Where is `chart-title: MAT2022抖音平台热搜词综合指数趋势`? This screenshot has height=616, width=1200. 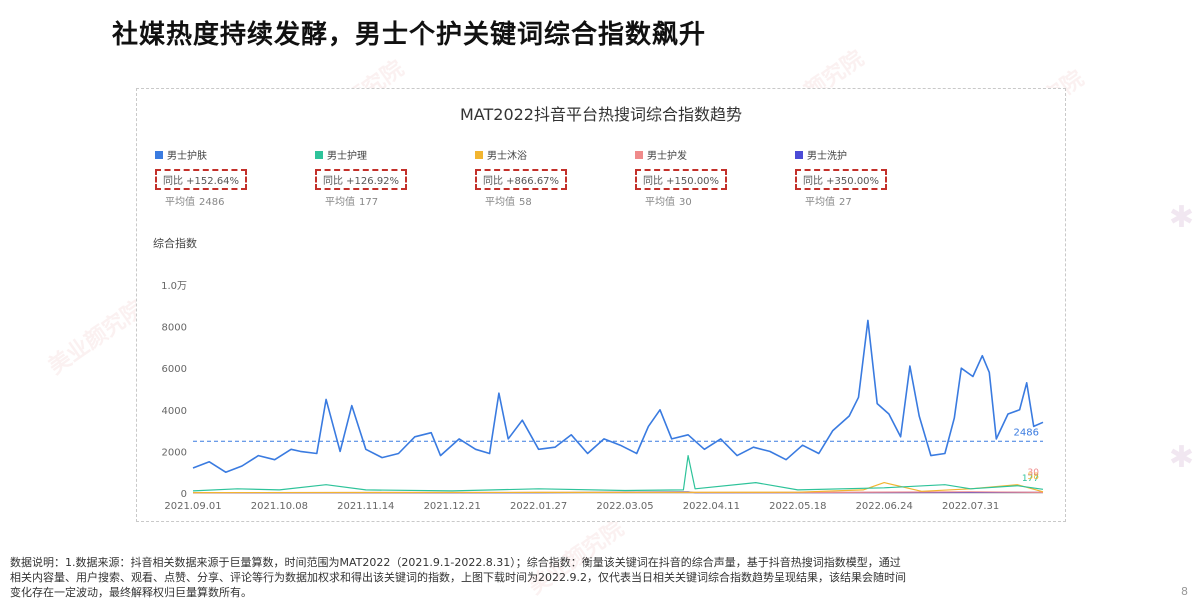 chart-title: MAT2022抖音平台热搜词综合指数趋势 is located at coordinates (600, 114).